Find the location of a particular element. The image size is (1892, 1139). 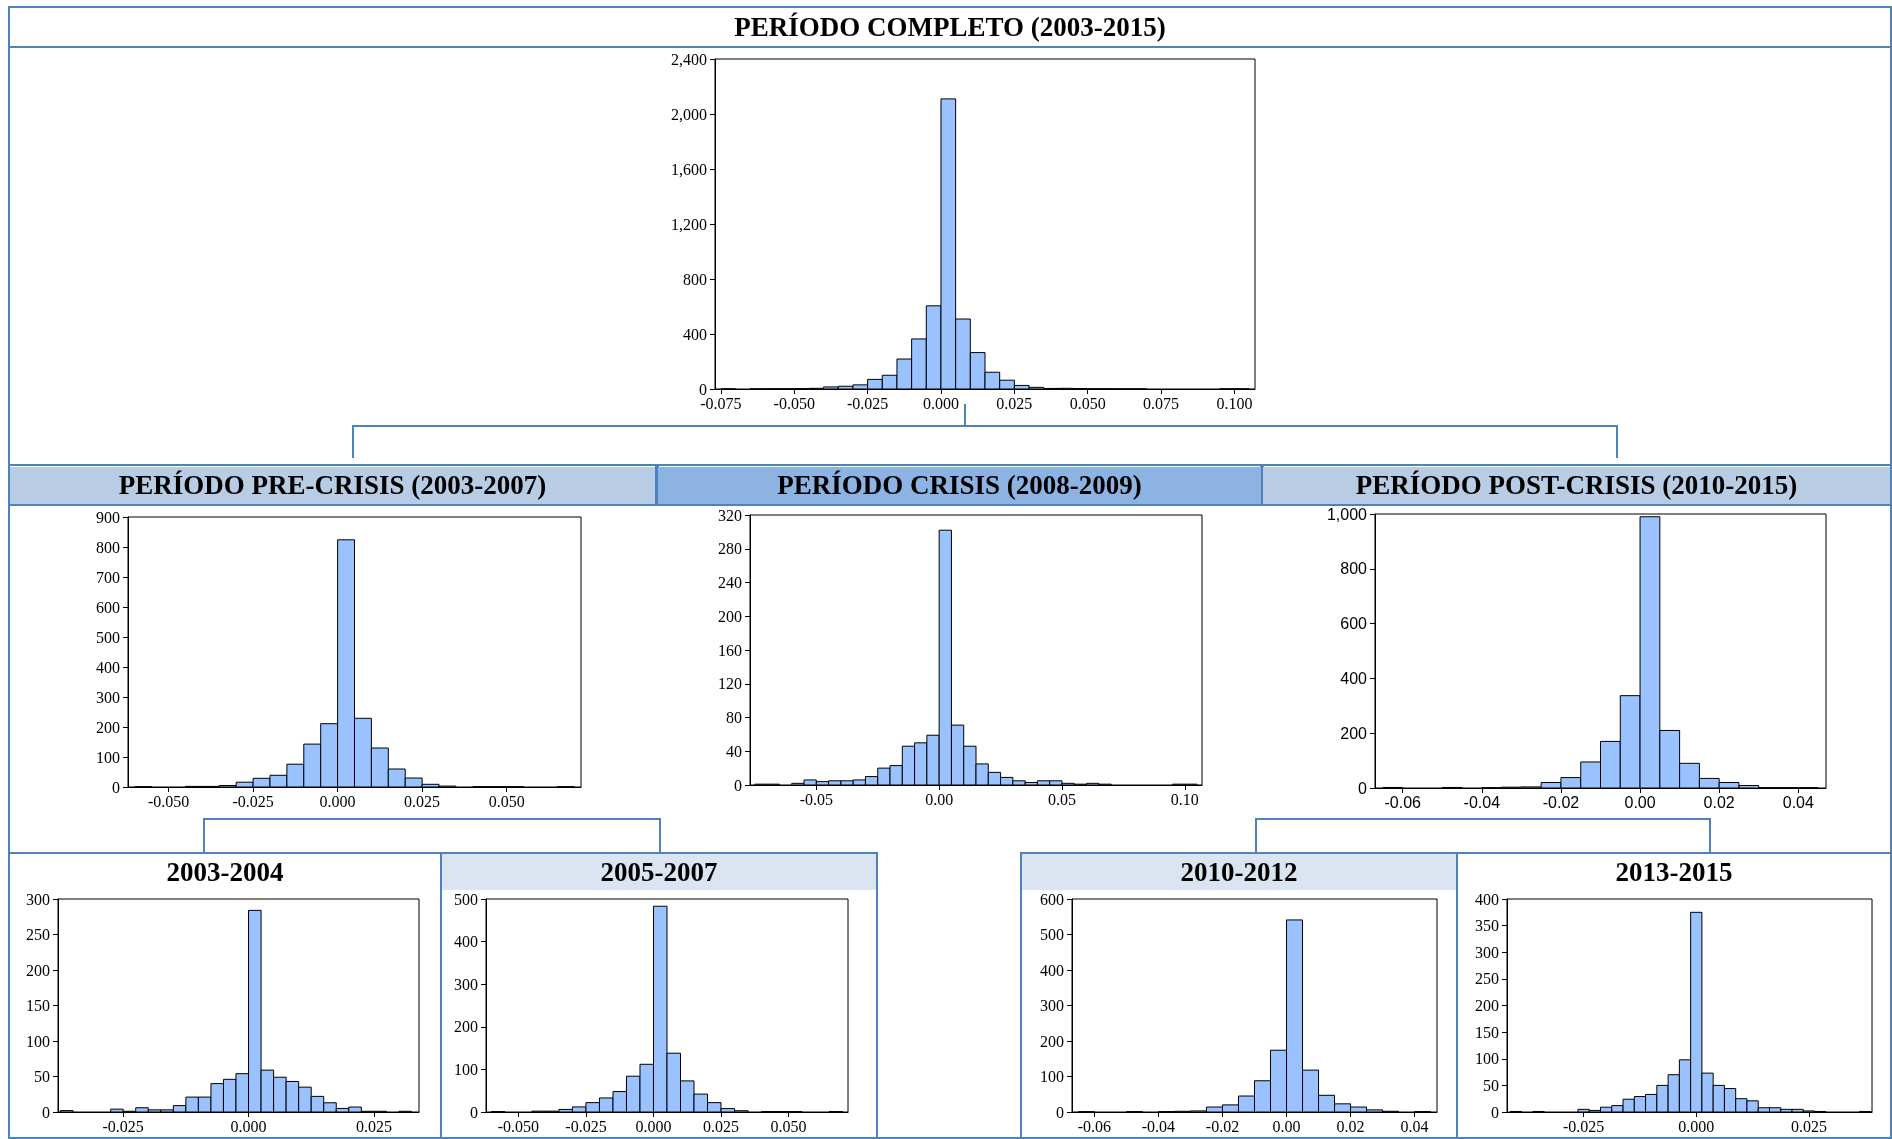

x-tick-label: 0.075 is located at coordinates (1161, 403).